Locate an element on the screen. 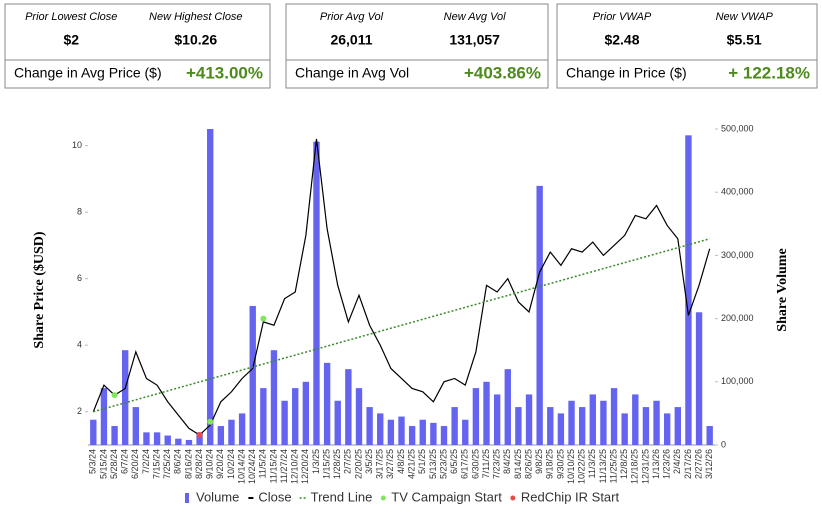 This screenshot has width=822, height=517. legend-swatch is located at coordinates (513, 498).